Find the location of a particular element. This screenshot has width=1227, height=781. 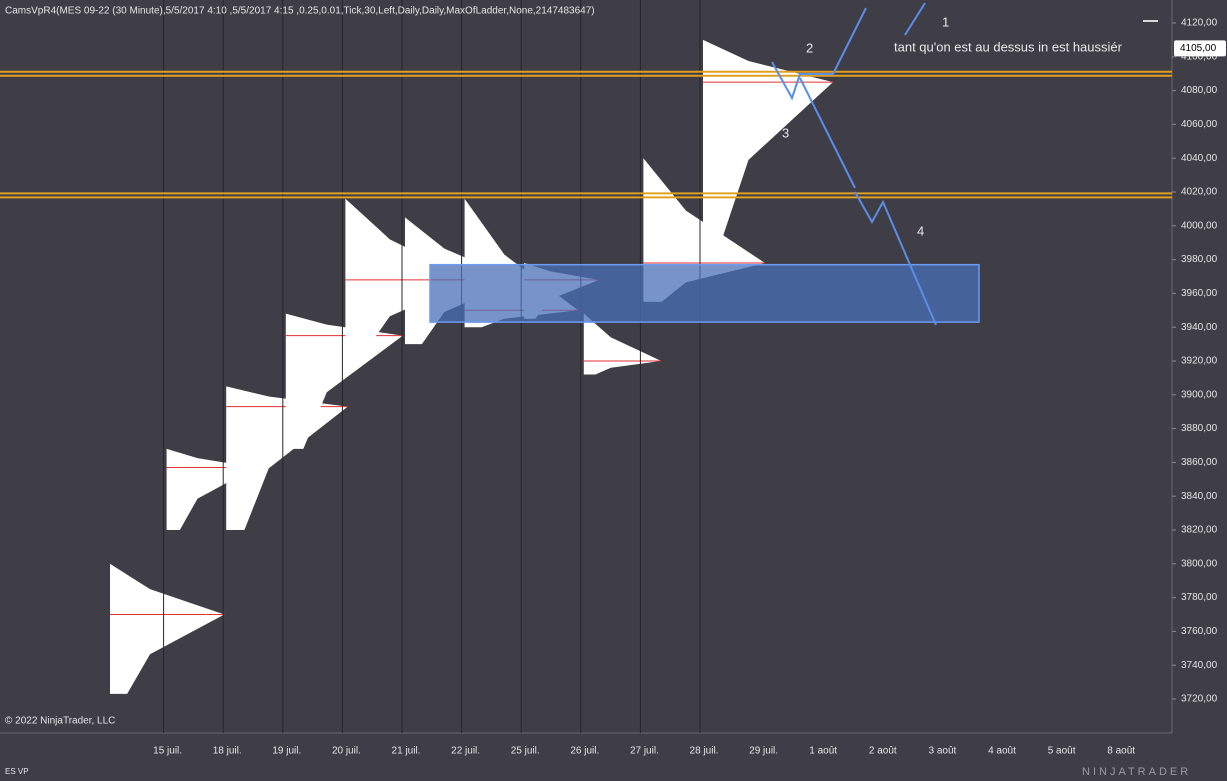

x-tick-label: 20 juil. is located at coordinates (346, 751).